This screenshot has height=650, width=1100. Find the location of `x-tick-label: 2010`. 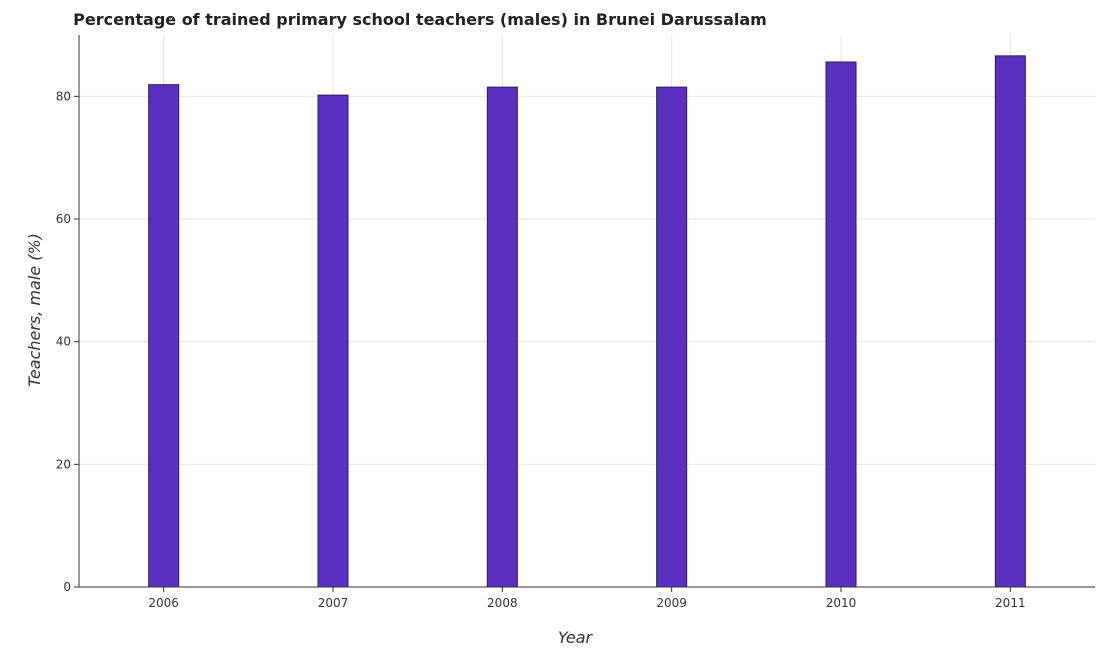

x-tick-label: 2010 is located at coordinates (841, 603).